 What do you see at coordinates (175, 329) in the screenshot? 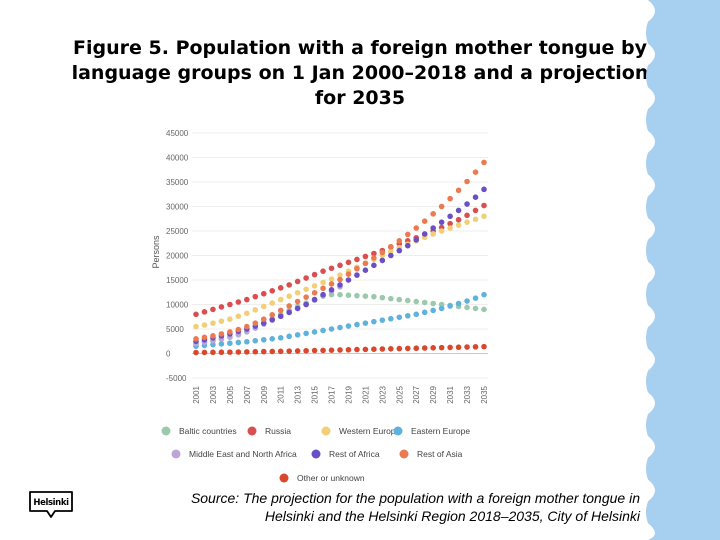
I see `y-tick-label: 5000` at bounding box center [175, 329].